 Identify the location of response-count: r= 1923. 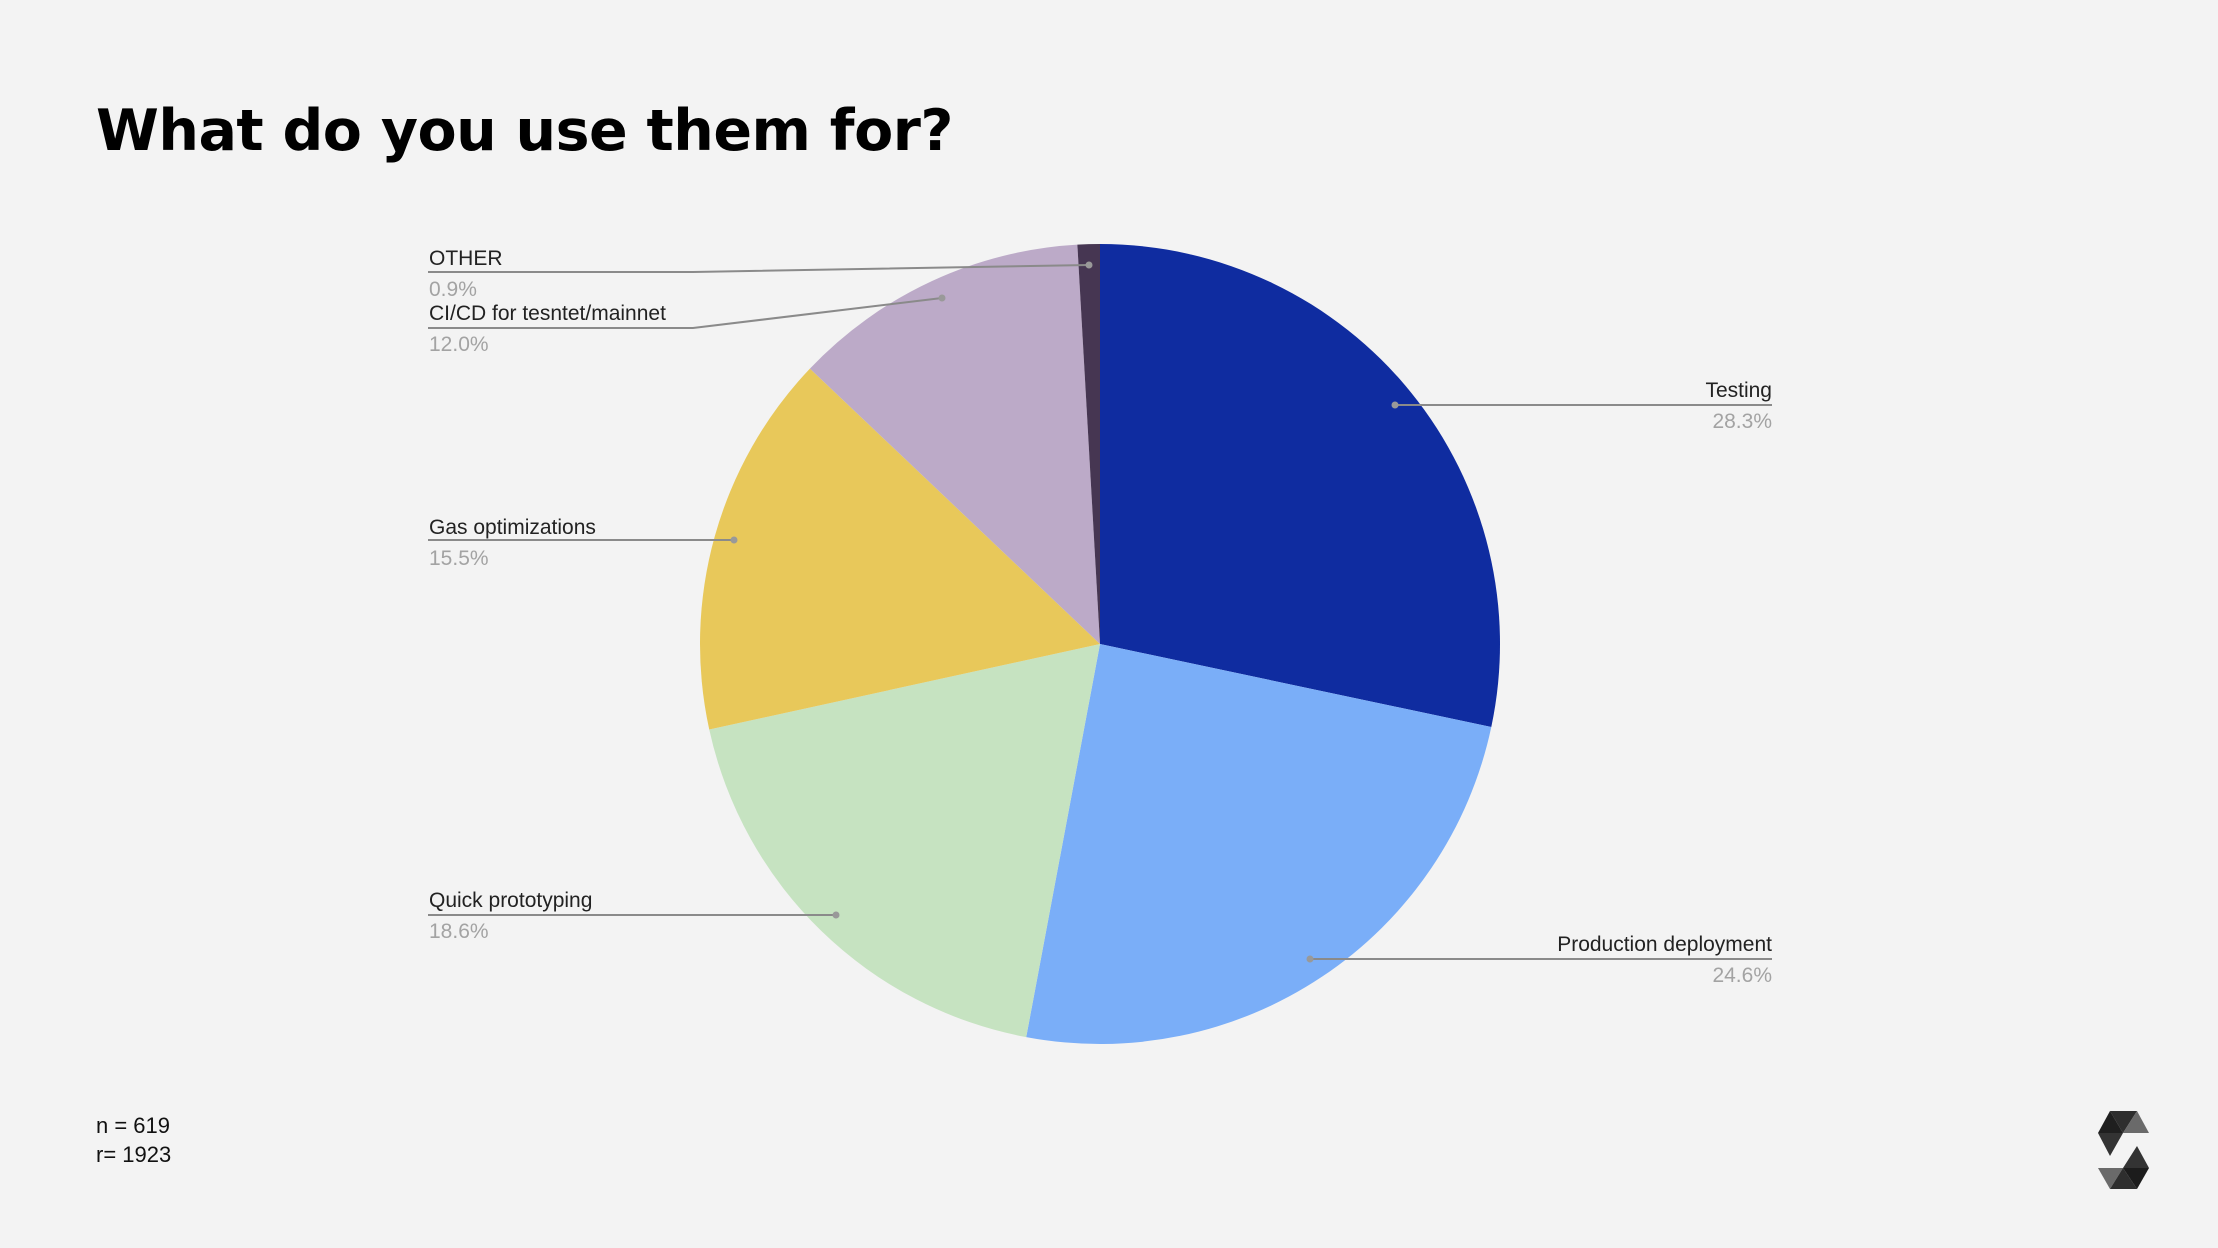
(134, 1154).